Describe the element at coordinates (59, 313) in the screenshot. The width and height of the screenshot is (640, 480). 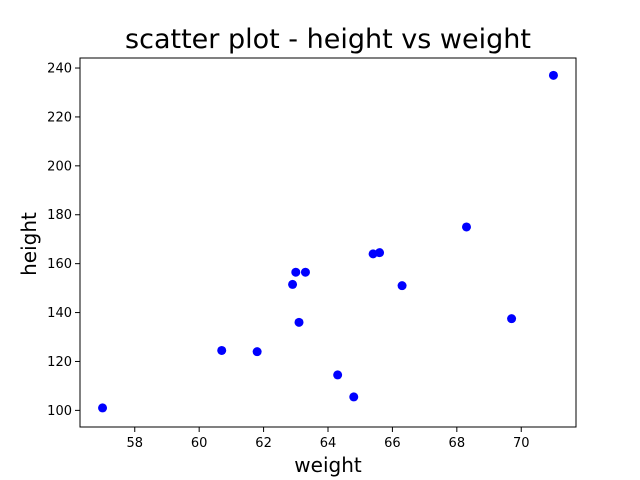
I see `y-tick-label: 140` at that location.